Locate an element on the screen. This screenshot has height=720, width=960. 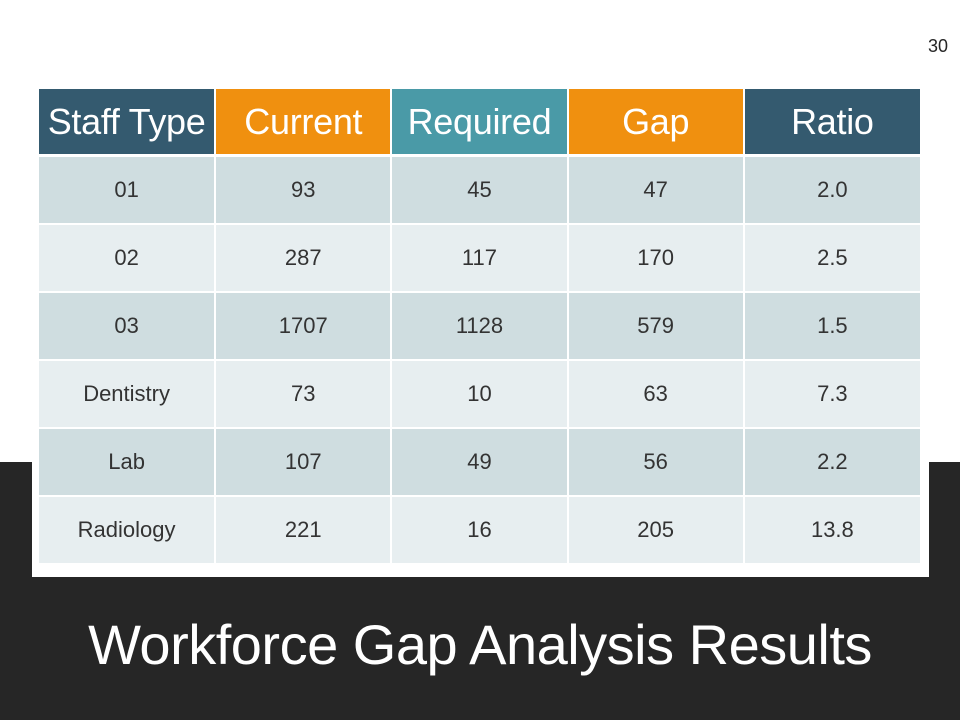
header-current: Current is located at coordinates (304, 123).